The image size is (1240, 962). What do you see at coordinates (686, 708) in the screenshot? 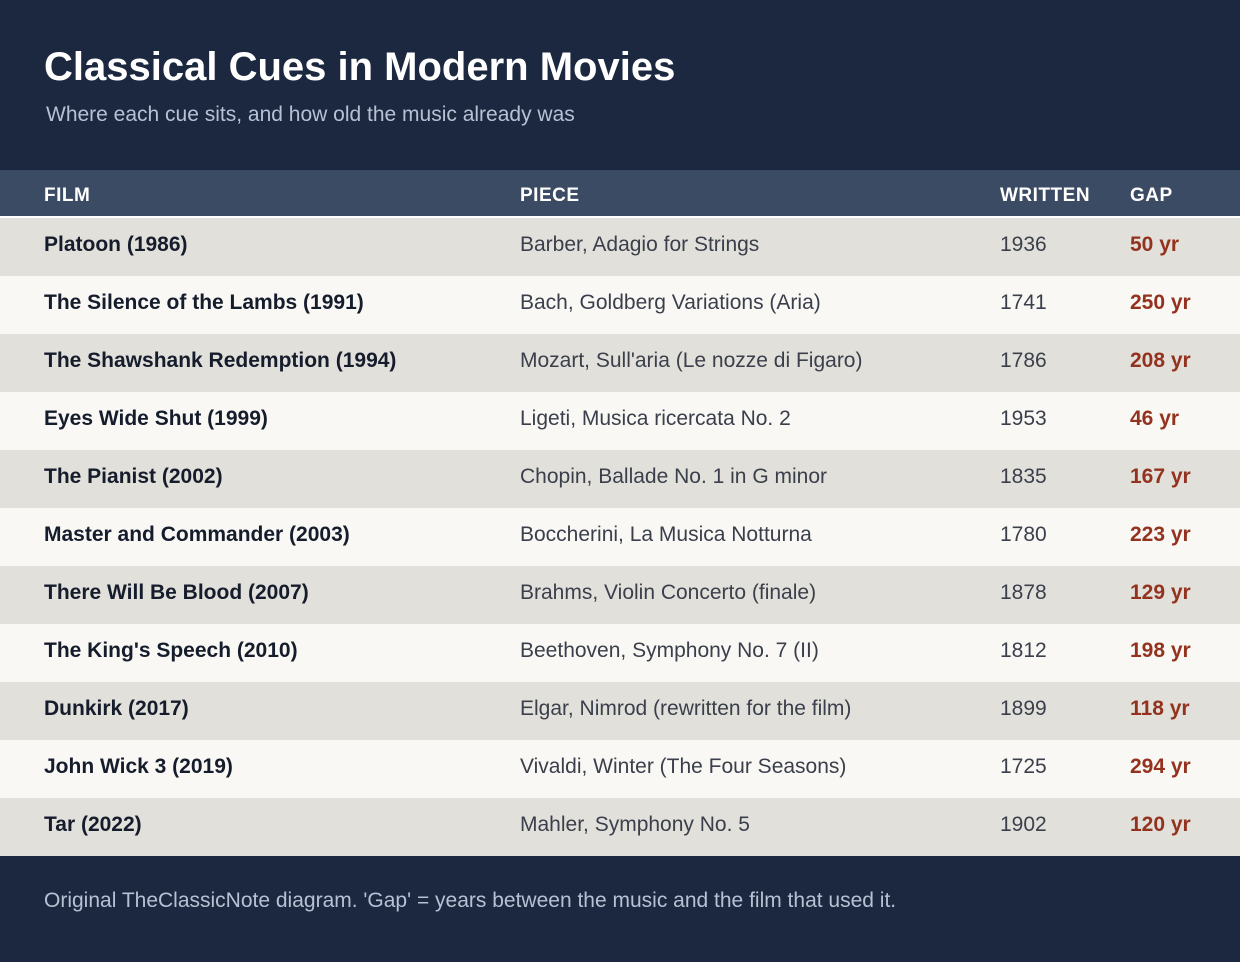
I see `piece-cell: Elgar, Nimrod (rewritten for the film)` at bounding box center [686, 708].